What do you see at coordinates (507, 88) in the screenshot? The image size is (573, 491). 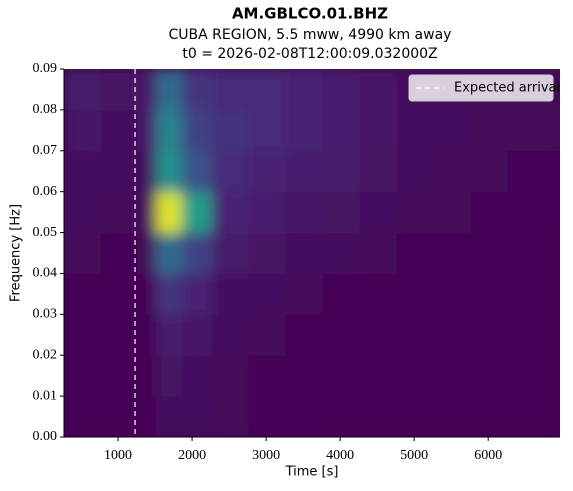 I see `legend-label: Expected arrival` at bounding box center [507, 88].